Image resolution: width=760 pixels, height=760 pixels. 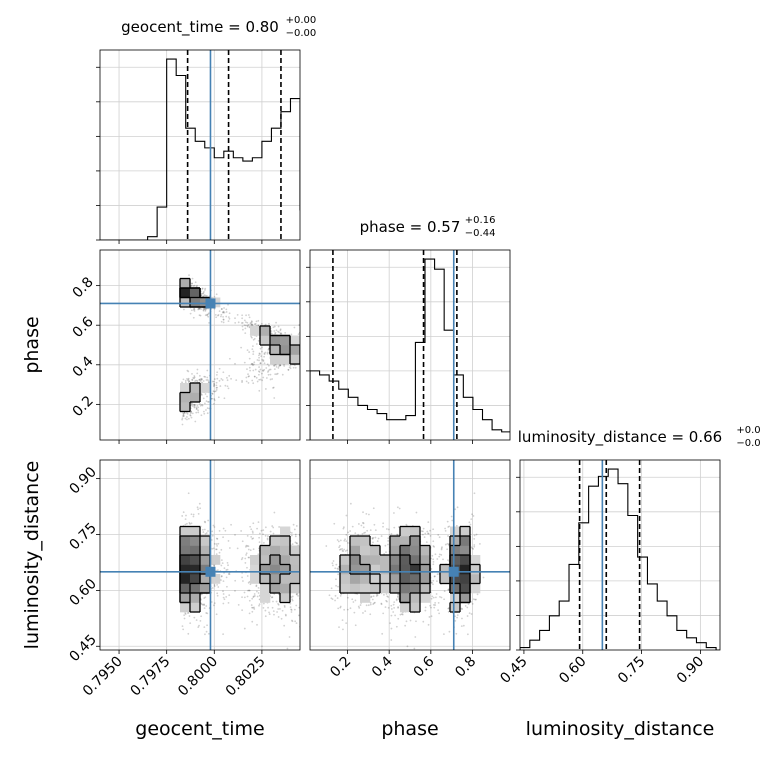 What do you see at coordinates (210, 303) in the screenshot?
I see `truth-marker` at bounding box center [210, 303].